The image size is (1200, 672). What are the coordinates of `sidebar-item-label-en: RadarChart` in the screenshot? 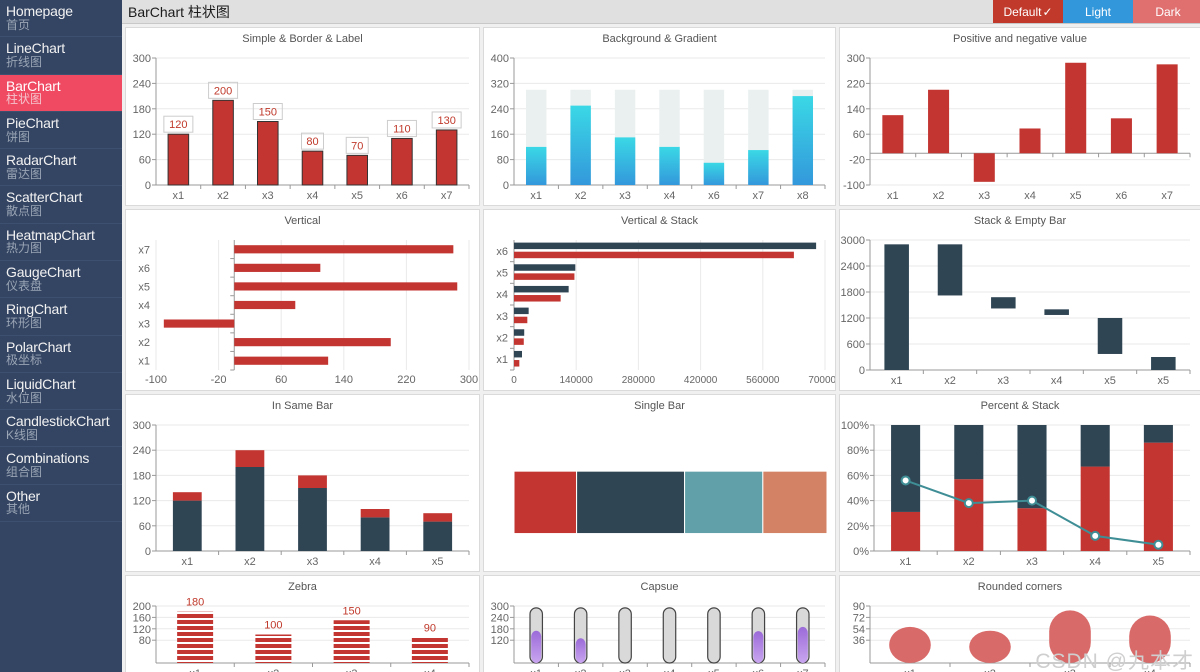 It's located at (41, 160).